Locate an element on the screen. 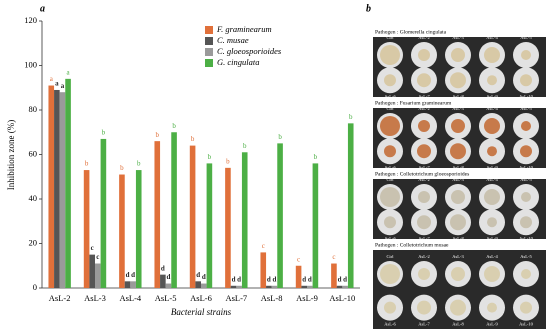 The image size is (550, 329). y-axis-label: Inhibition zone (%) is located at coordinates (11, 155).